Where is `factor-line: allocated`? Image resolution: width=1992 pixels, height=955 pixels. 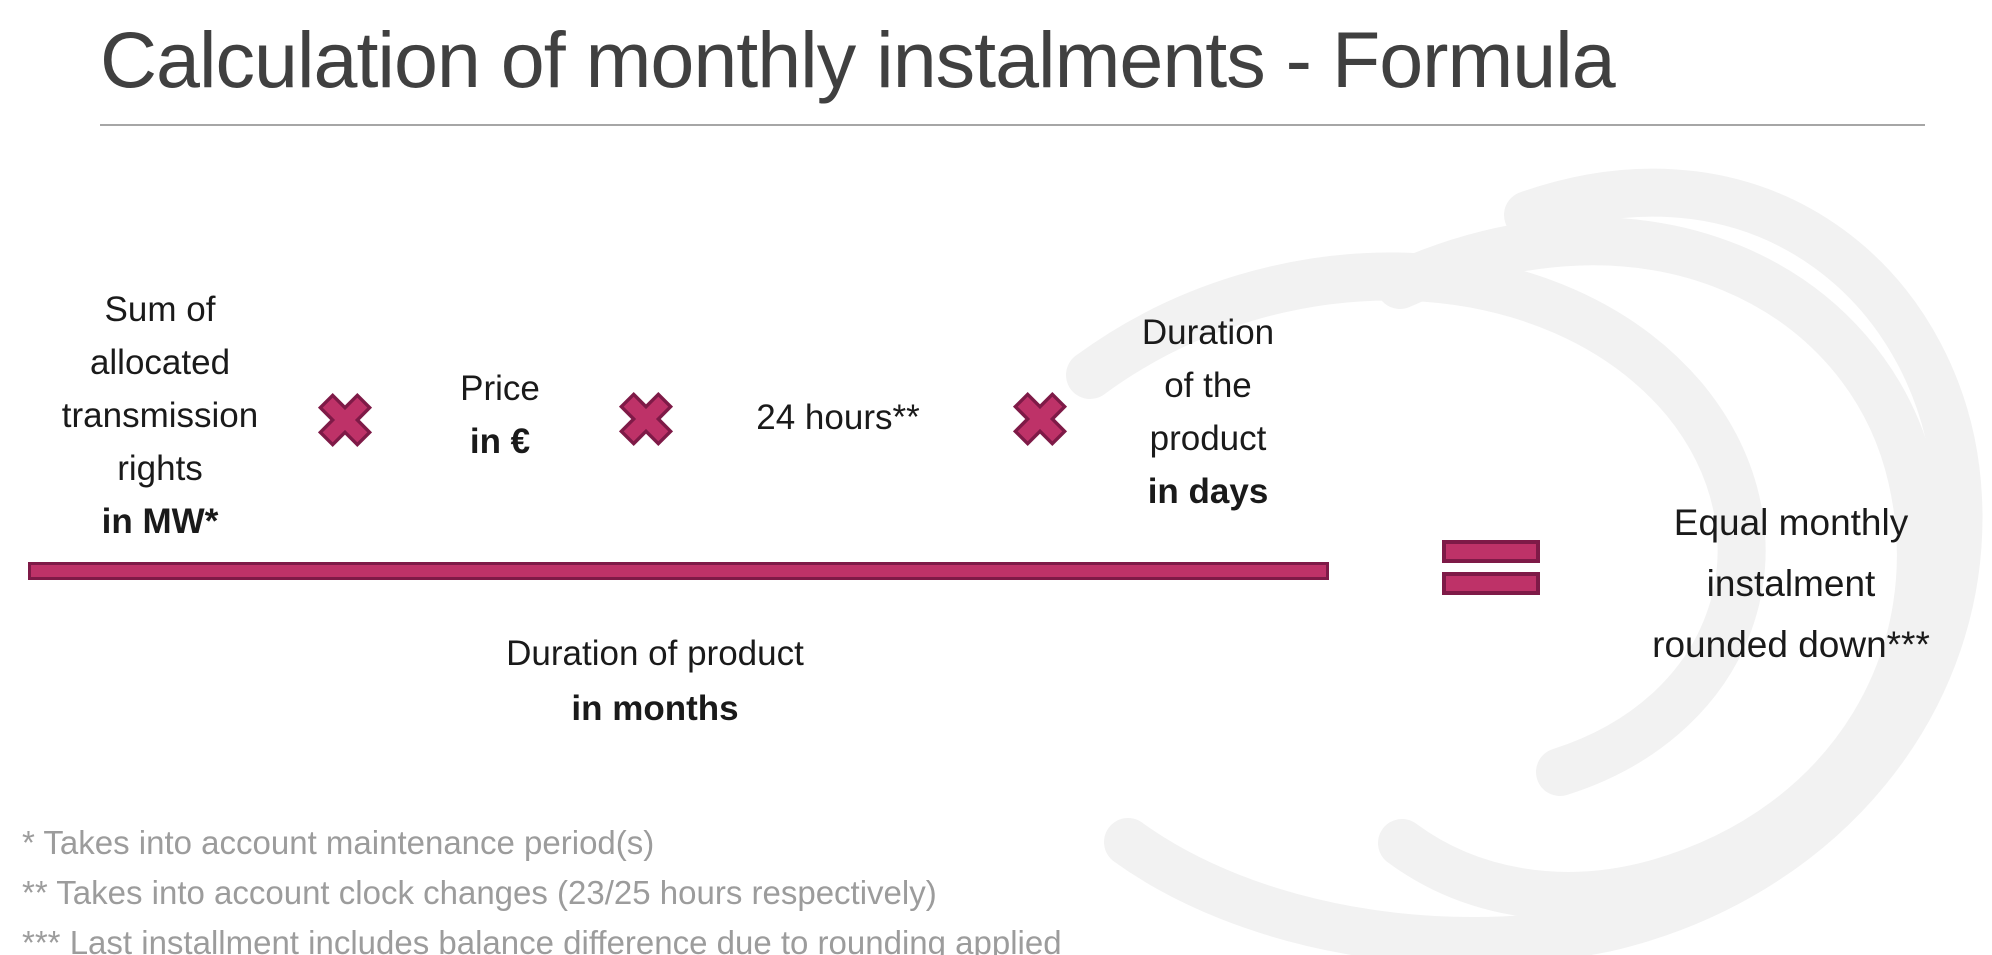 factor-line: allocated is located at coordinates (160, 362).